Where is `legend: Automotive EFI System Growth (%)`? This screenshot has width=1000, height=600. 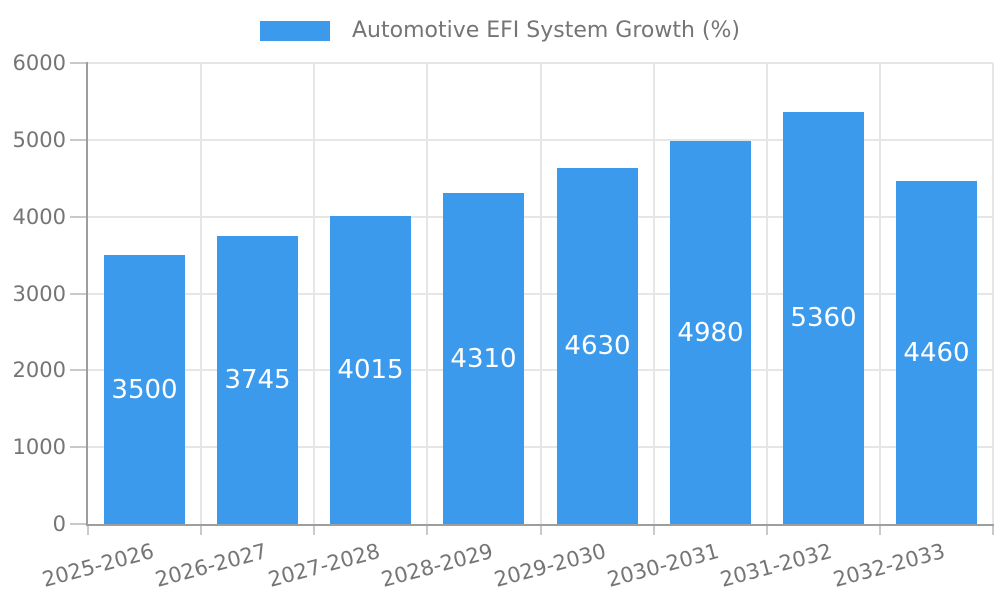 legend: Automotive EFI System Growth (%) is located at coordinates (500, 31).